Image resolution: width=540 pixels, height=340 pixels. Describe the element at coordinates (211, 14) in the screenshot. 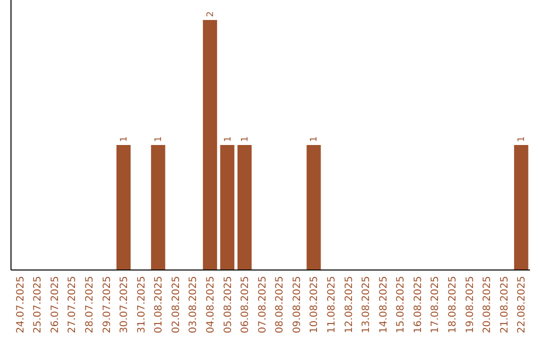

I see `data-label: 2` at that location.